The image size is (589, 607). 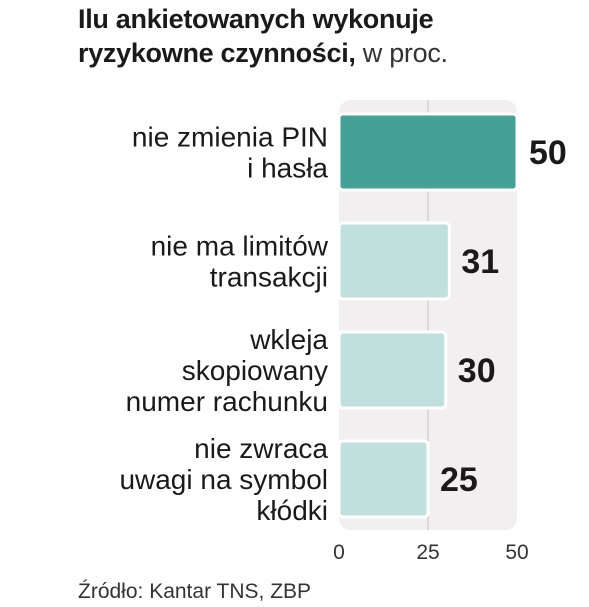 I want to click on category-label-3-line-1: wkleja, so click(x=288, y=339).